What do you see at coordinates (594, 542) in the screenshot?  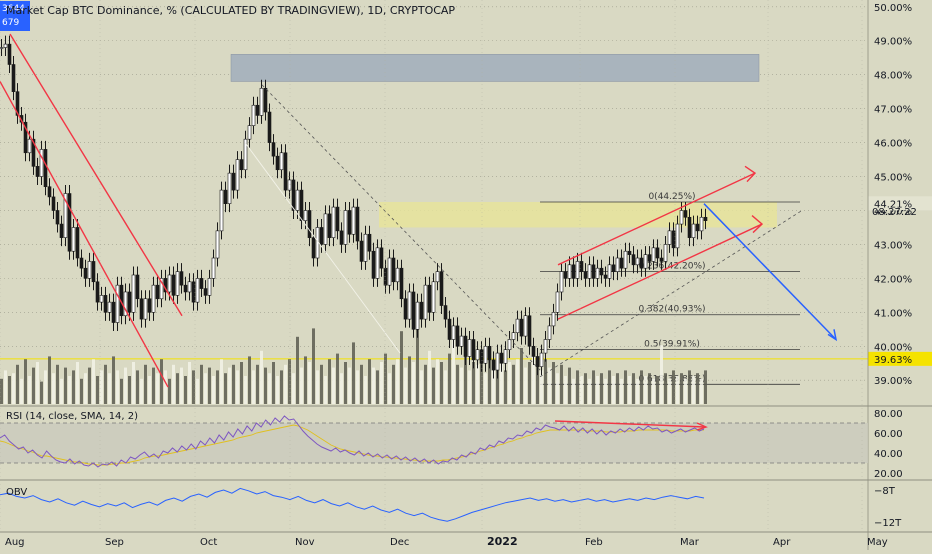 I see `x-tick-label: Feb` at bounding box center [594, 542].